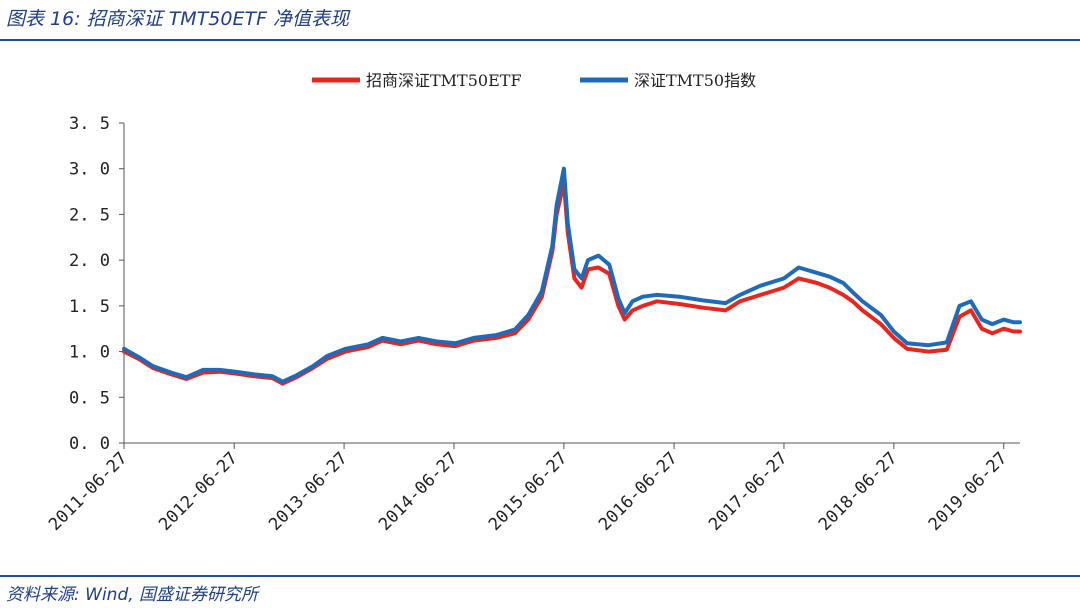 This screenshot has width=1080, height=608. What do you see at coordinates (89, 170) in the screenshot?
I see `y-tick-label: 3. 0` at bounding box center [89, 170].